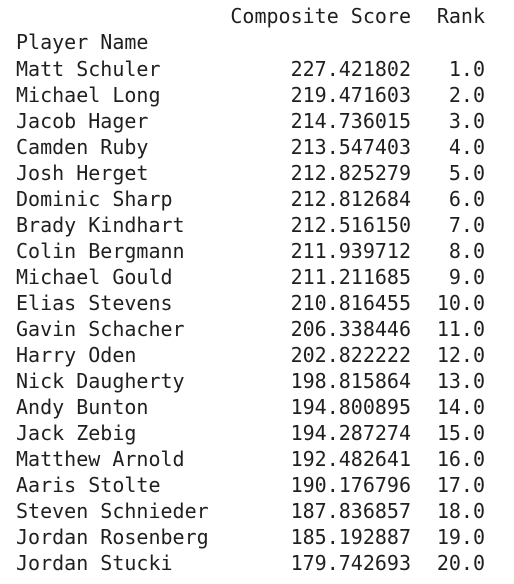 The height and width of the screenshot is (584, 514). What do you see at coordinates (350, 459) in the screenshot?
I see `composite-score-cell: 192.482641` at bounding box center [350, 459].